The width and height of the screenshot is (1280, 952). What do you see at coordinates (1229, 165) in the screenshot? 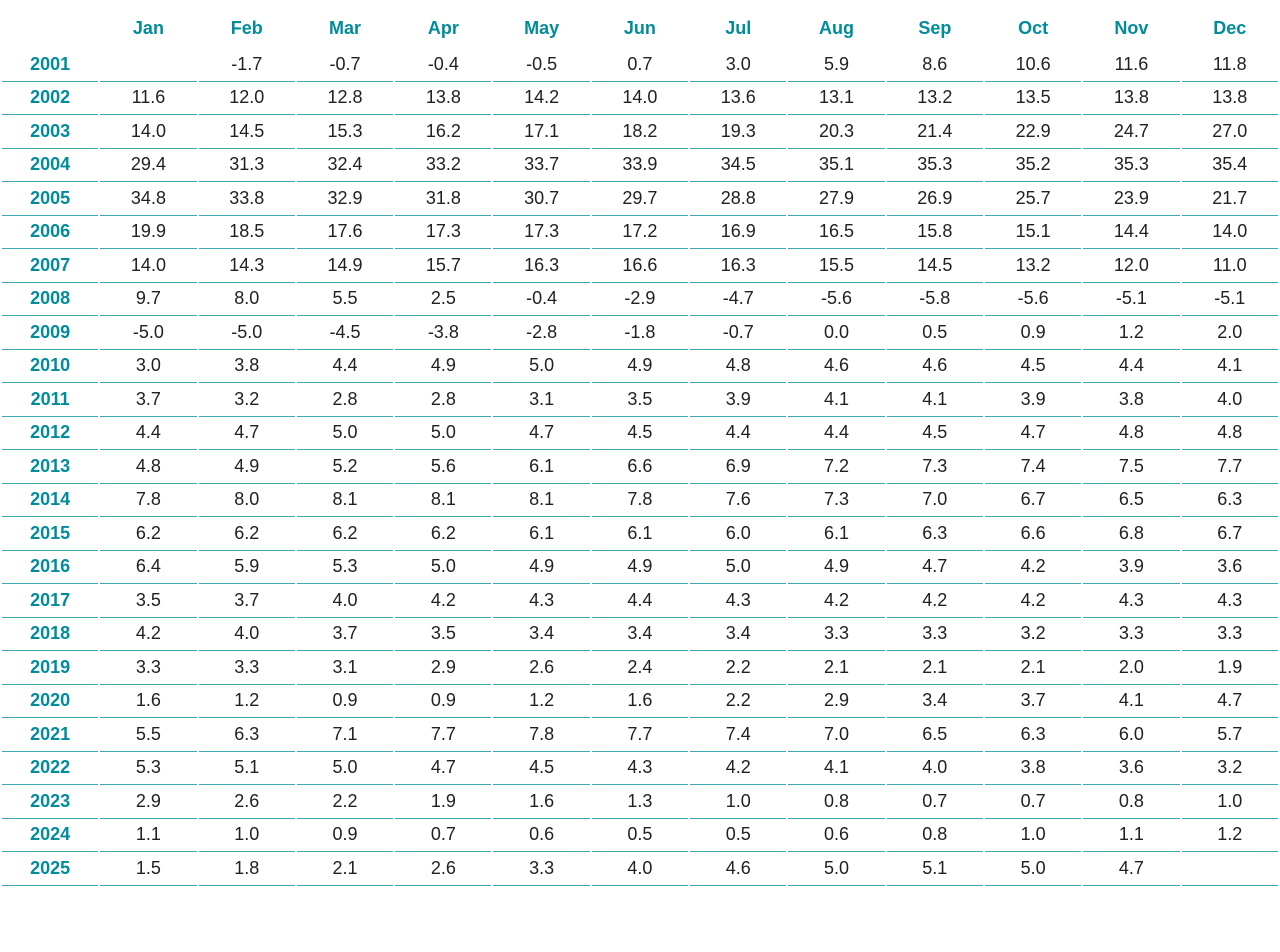
I see `value-cell: 35.4` at bounding box center [1229, 165].